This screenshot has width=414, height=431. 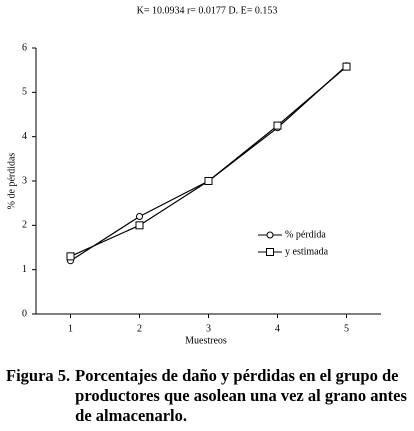 What do you see at coordinates (346, 328) in the screenshot?
I see `x-tick-label: 5` at bounding box center [346, 328].